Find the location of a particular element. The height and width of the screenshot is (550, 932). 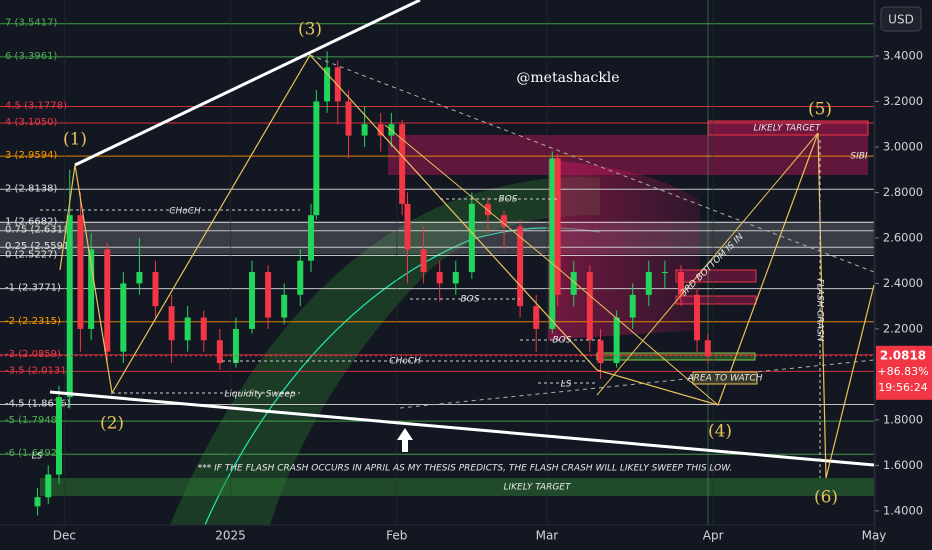

y-tick-label: 1.8000 is located at coordinates (903, 419).